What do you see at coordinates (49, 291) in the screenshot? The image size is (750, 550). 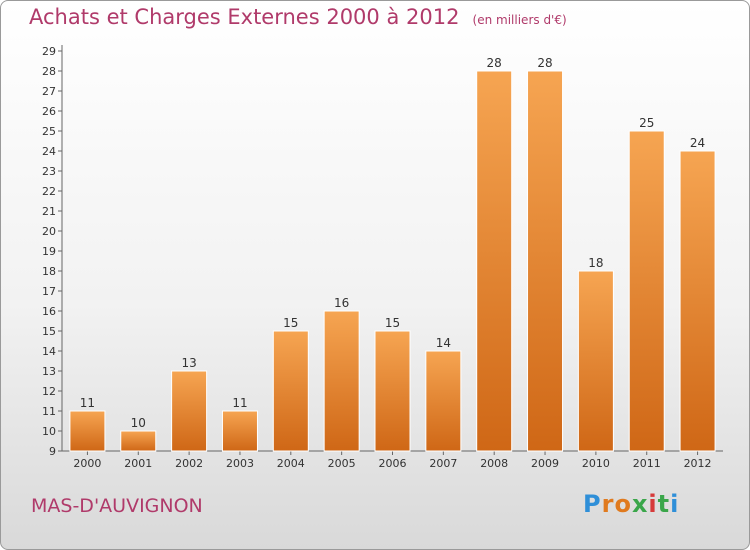 I see `y-tick-label: 17` at bounding box center [49, 291].